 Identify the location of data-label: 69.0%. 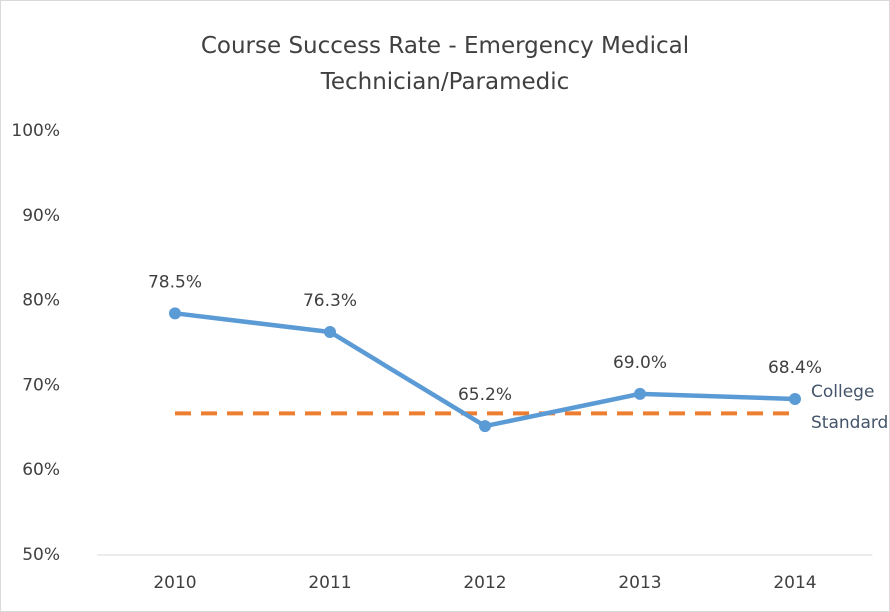
(640, 363).